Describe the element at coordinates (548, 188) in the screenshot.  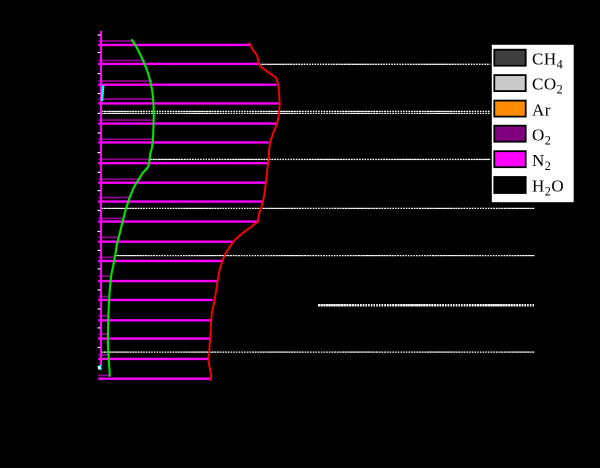
I see `svg-text: H2O` at that location.